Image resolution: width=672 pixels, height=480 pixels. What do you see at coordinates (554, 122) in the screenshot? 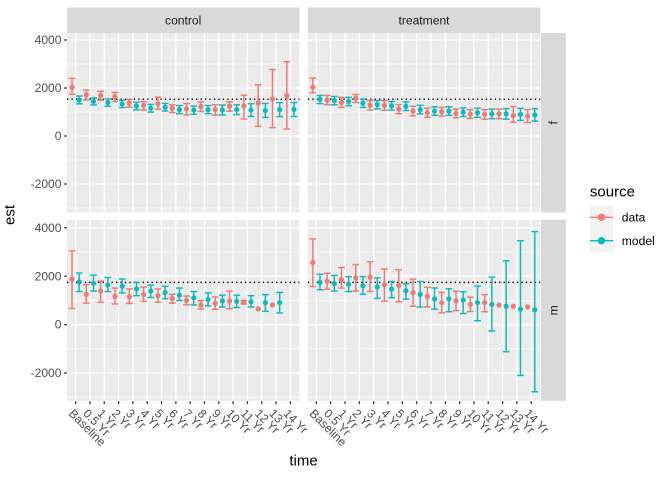
I see `svg-text: f` at bounding box center [554, 122].